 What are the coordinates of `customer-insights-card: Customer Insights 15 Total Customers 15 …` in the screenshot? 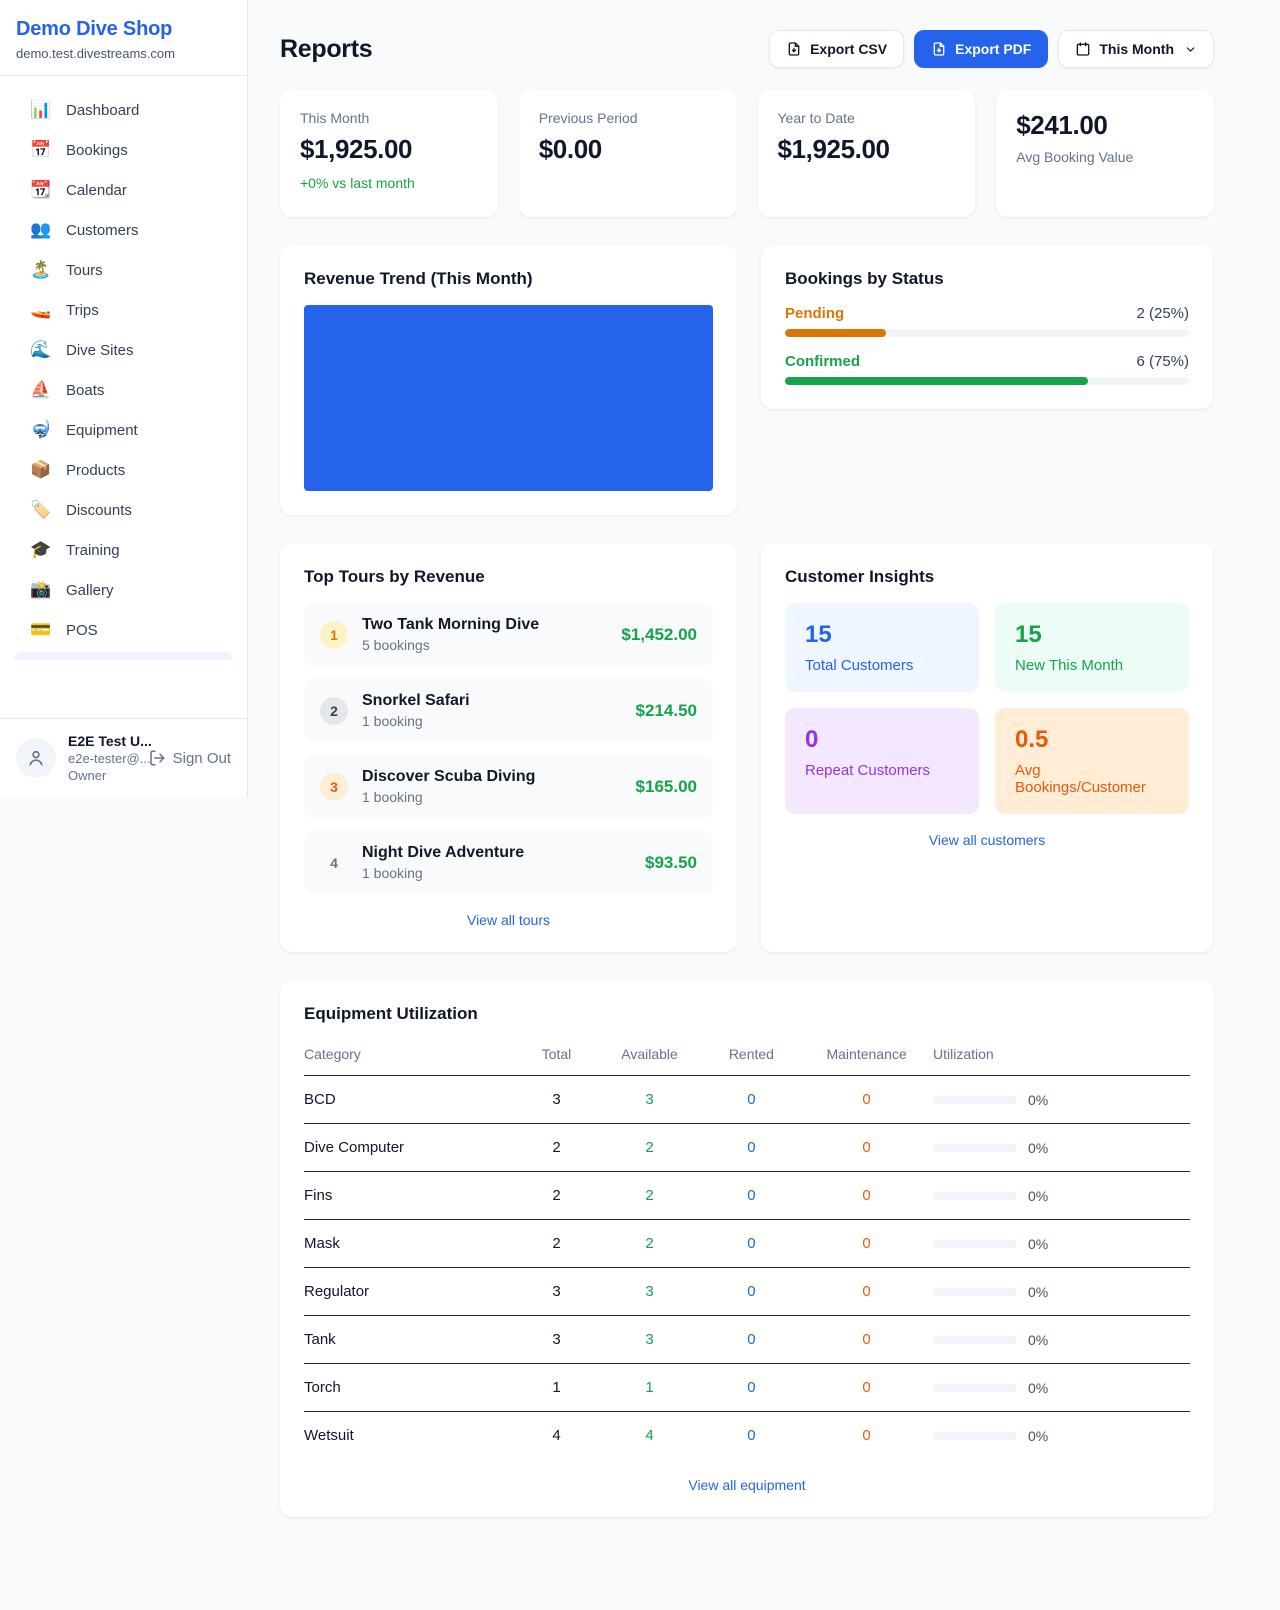 It's located at (987, 747).